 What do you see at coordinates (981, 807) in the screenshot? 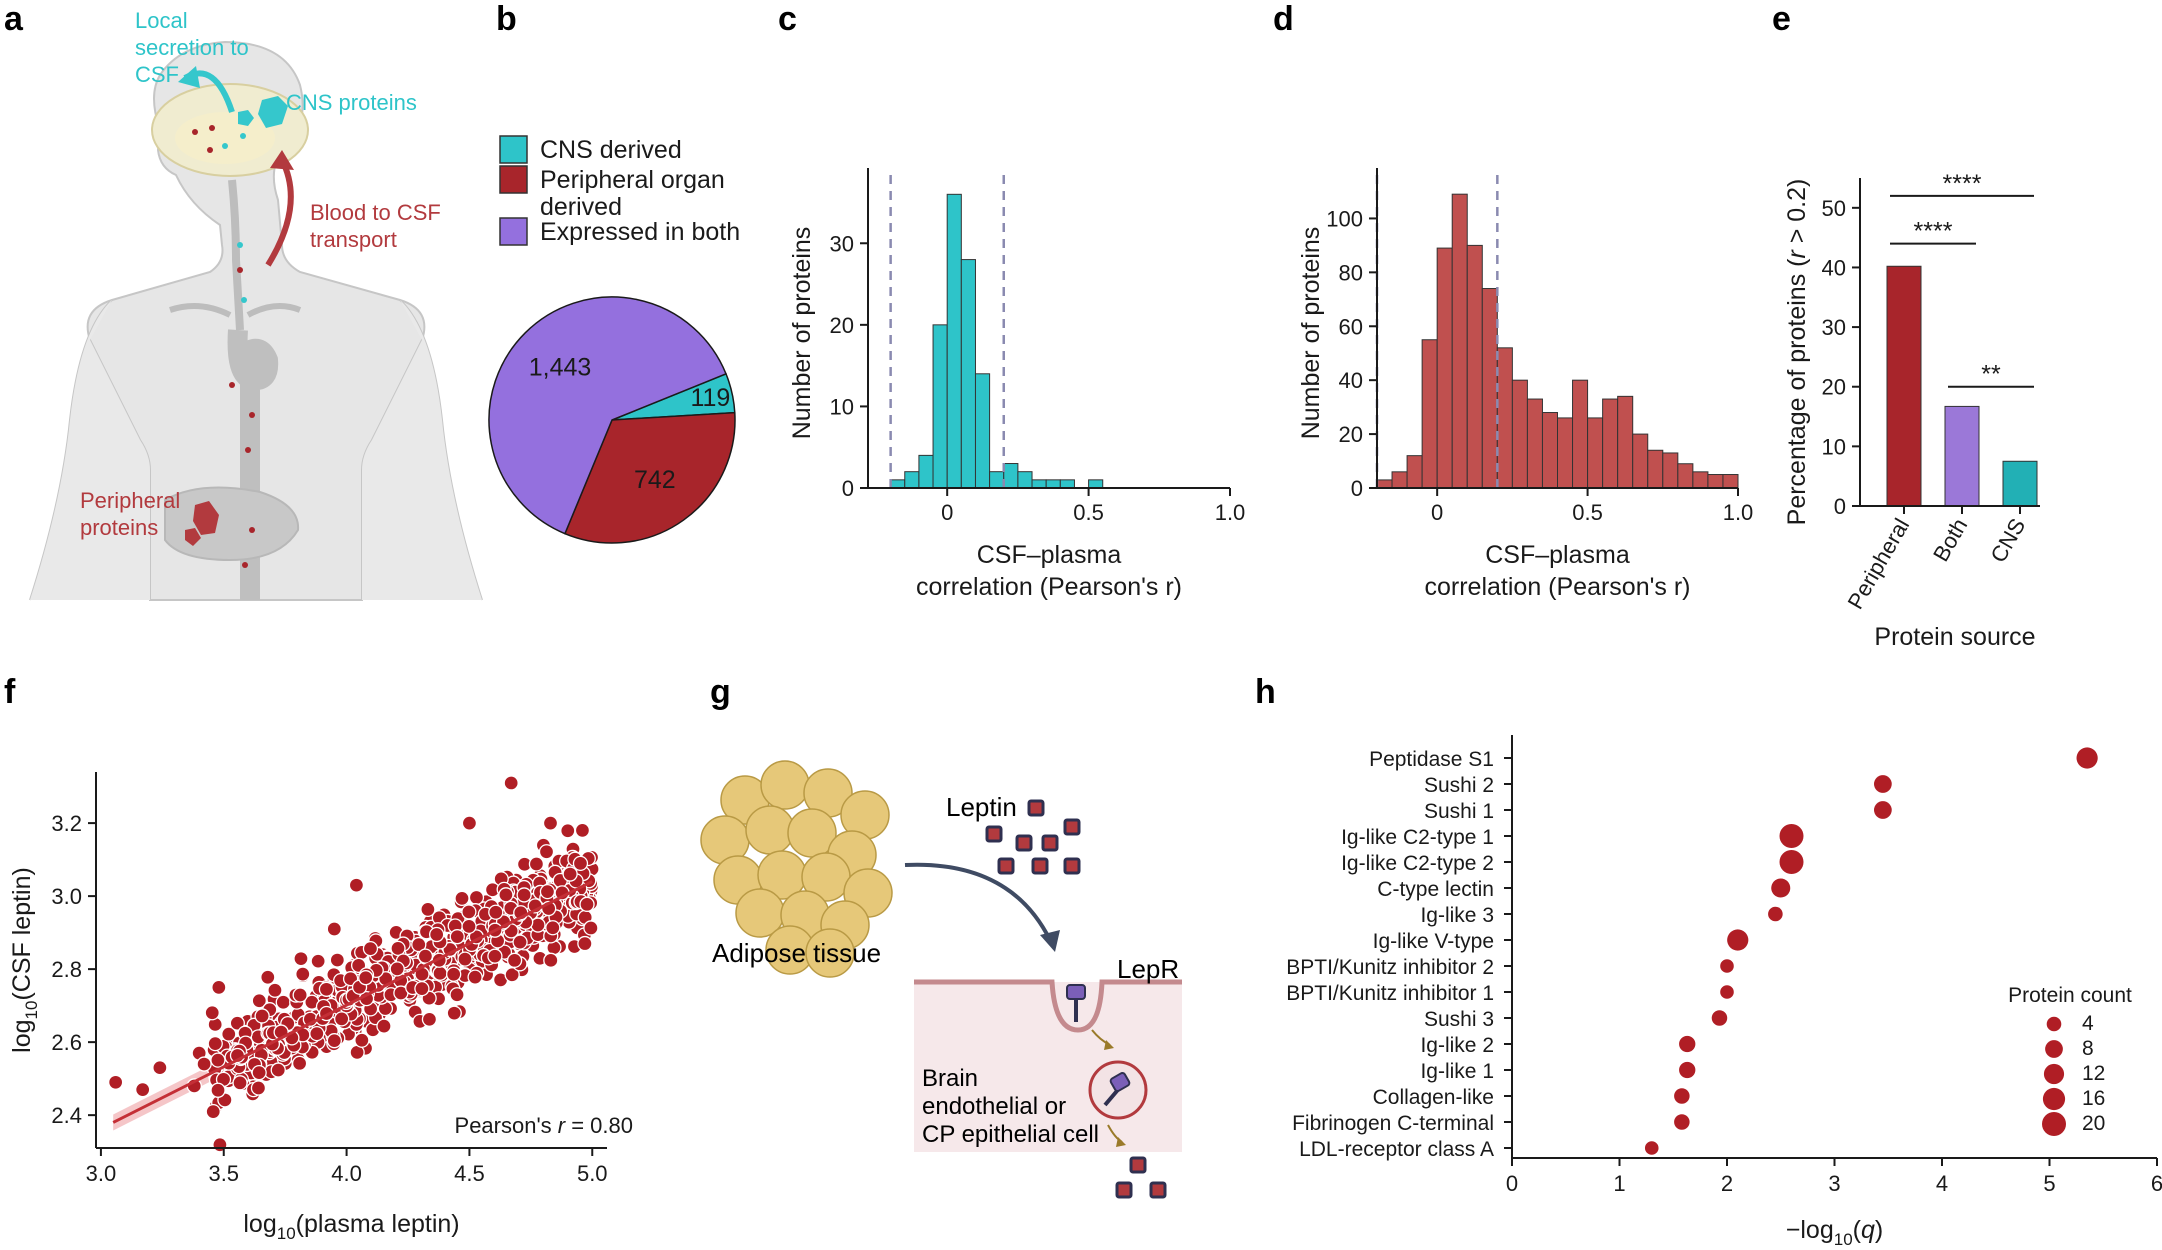
I see `leptin-label: Leptin` at bounding box center [981, 807].